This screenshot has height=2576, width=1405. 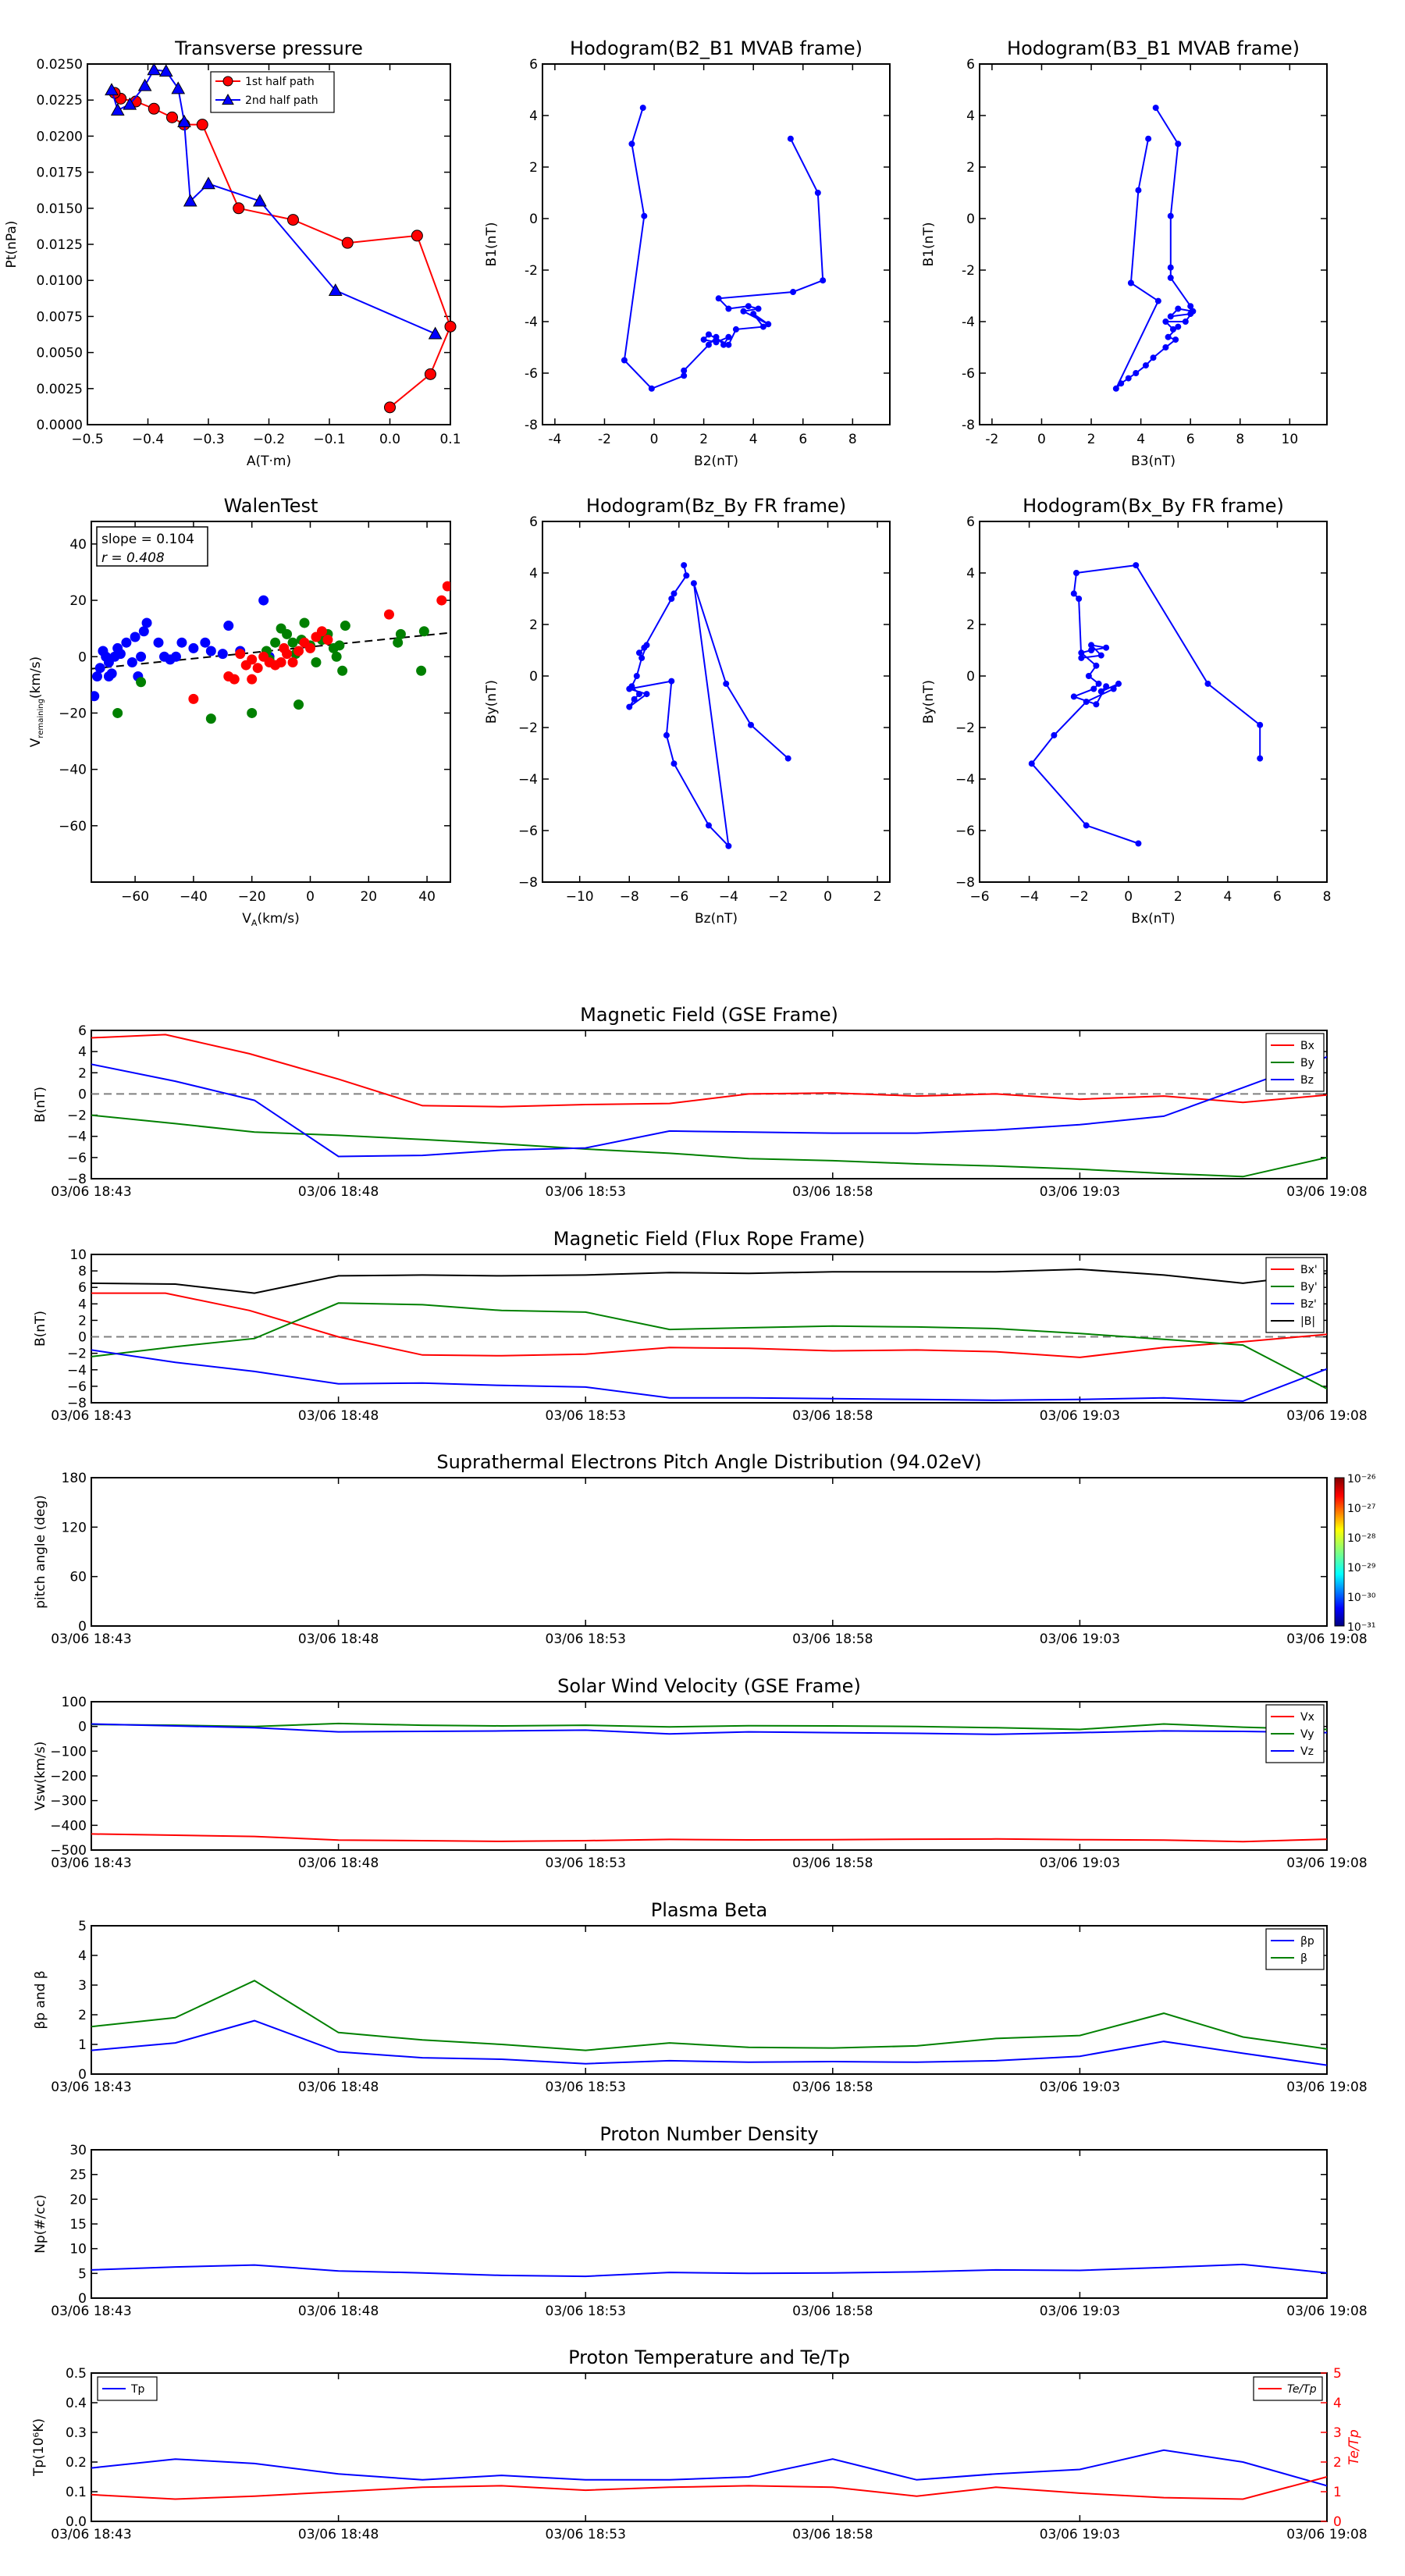 I want to click on bgse-title: Magnetic Field (GSE Frame), so click(x=709, y=1015).